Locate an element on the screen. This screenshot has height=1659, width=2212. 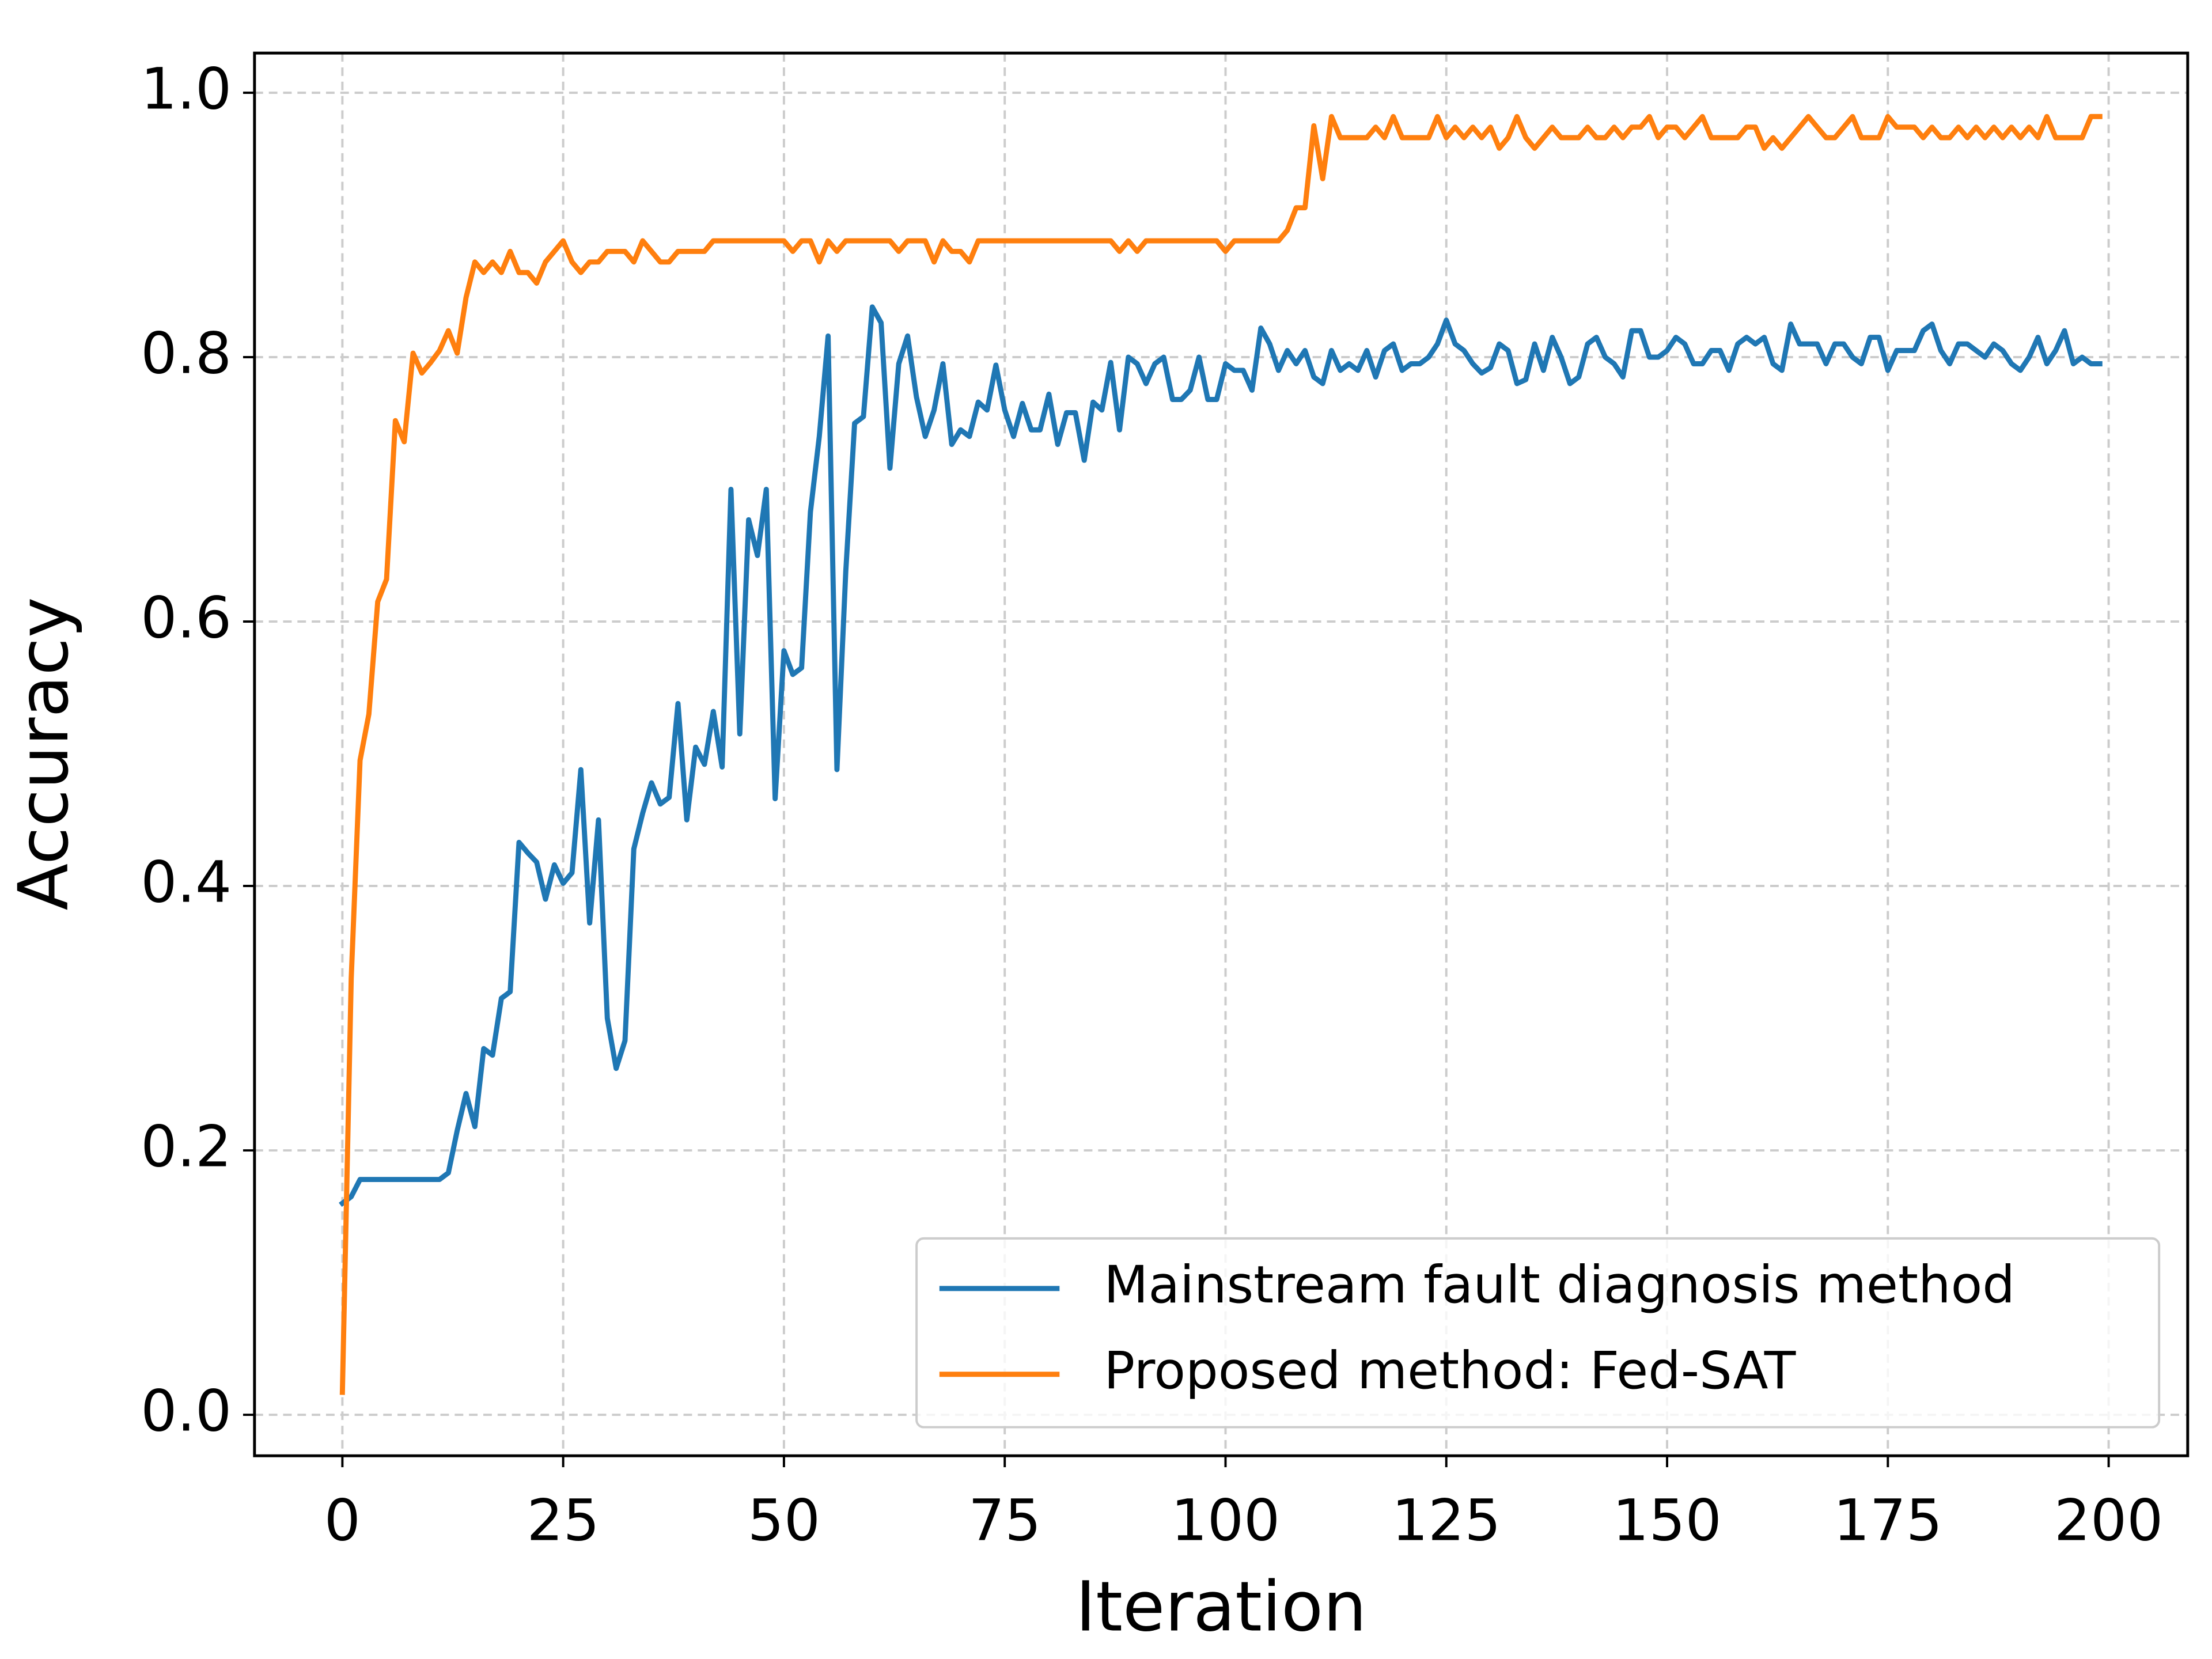
y-tick-label: 0.8 is located at coordinates (186, 353).